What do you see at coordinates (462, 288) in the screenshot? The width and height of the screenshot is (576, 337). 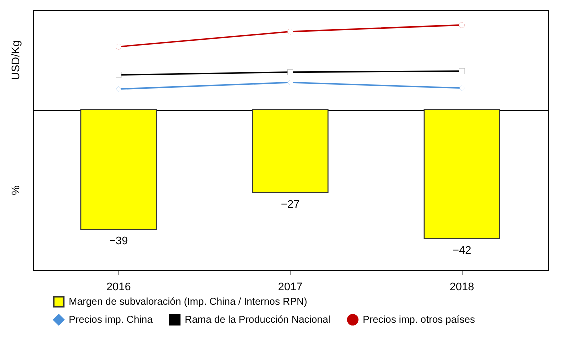 I see `x-tick-label: 2018` at bounding box center [462, 288].